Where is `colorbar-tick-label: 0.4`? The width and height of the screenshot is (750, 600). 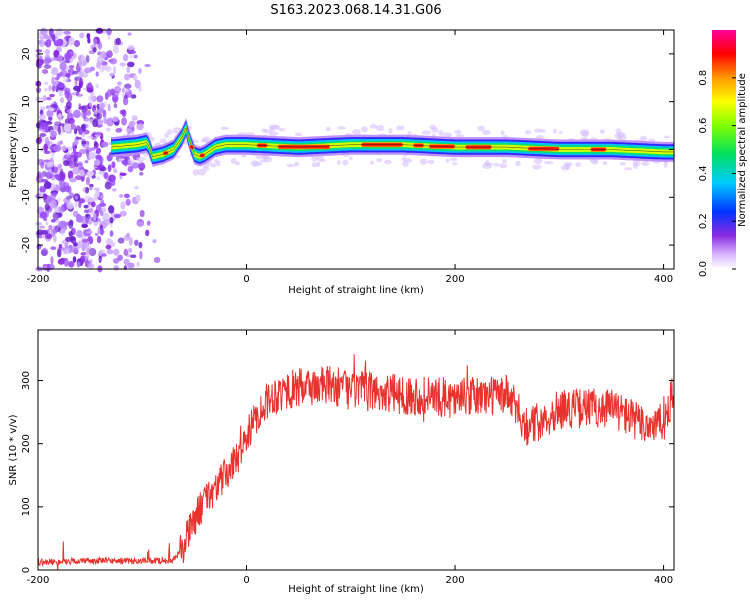
colorbar-tick-label: 0.4 is located at coordinates (703, 173).